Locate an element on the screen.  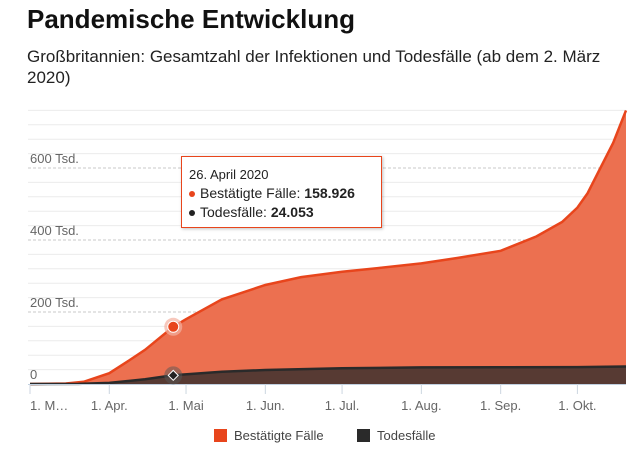
highlight-marker-cases is located at coordinates (173, 326).